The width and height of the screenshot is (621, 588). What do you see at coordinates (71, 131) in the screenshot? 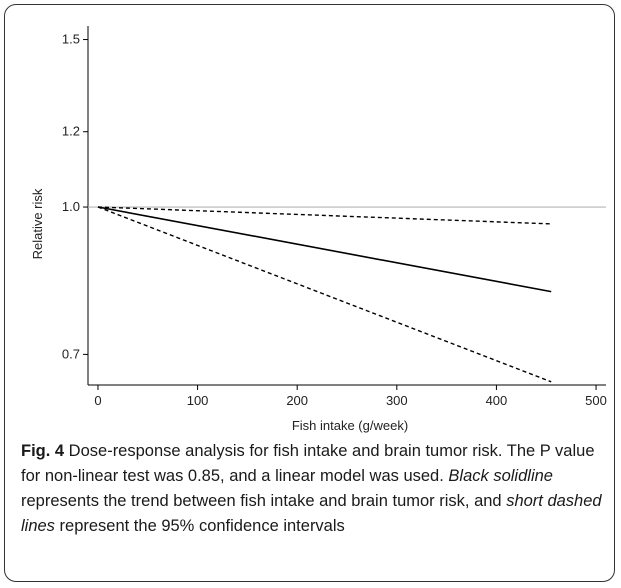
I see `y-tick-label: 1.2` at bounding box center [71, 131].